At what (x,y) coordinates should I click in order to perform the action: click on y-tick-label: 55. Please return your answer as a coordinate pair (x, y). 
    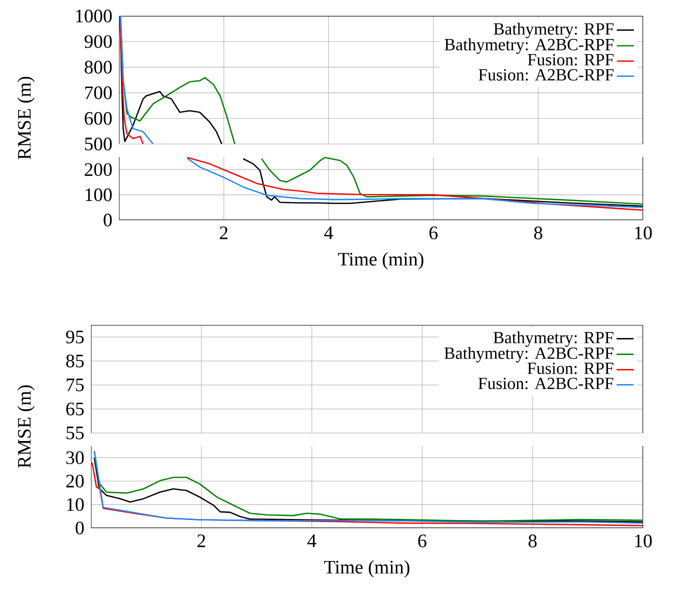
    Looking at the image, I should click on (75, 433).